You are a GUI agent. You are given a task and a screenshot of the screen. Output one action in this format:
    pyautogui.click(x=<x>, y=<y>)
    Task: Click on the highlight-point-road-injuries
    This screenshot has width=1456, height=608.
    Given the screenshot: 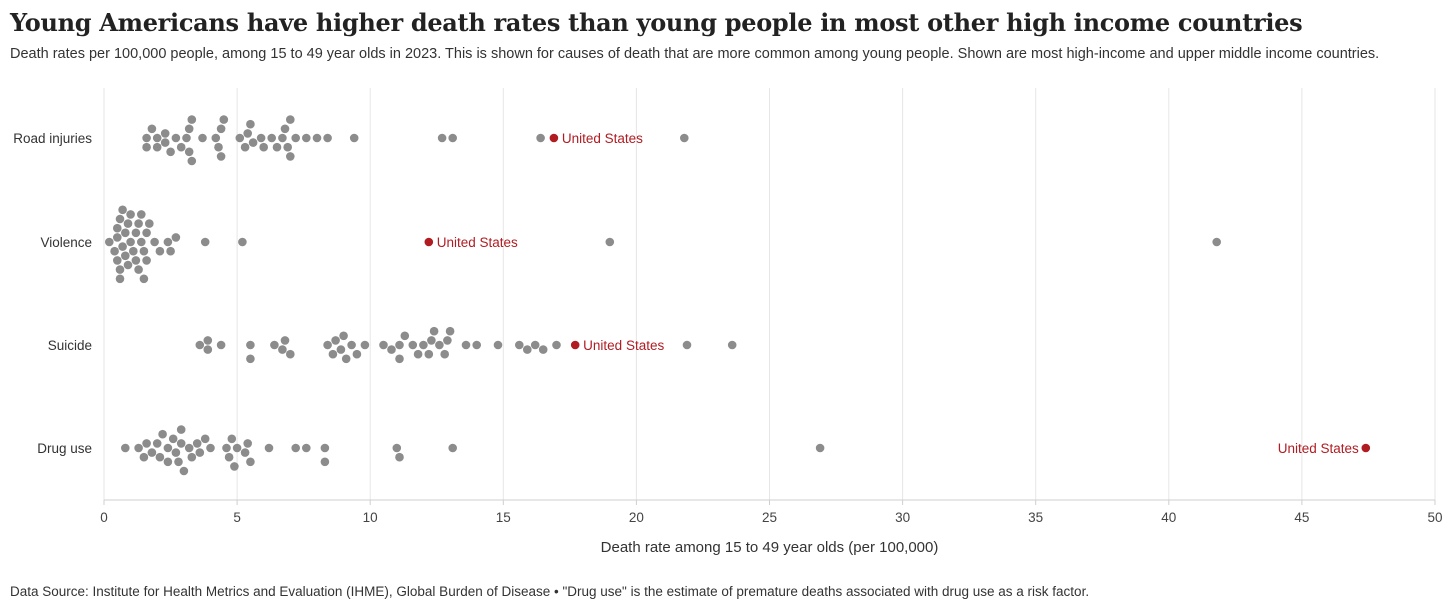 What is the action you would take?
    pyautogui.click(x=554, y=138)
    